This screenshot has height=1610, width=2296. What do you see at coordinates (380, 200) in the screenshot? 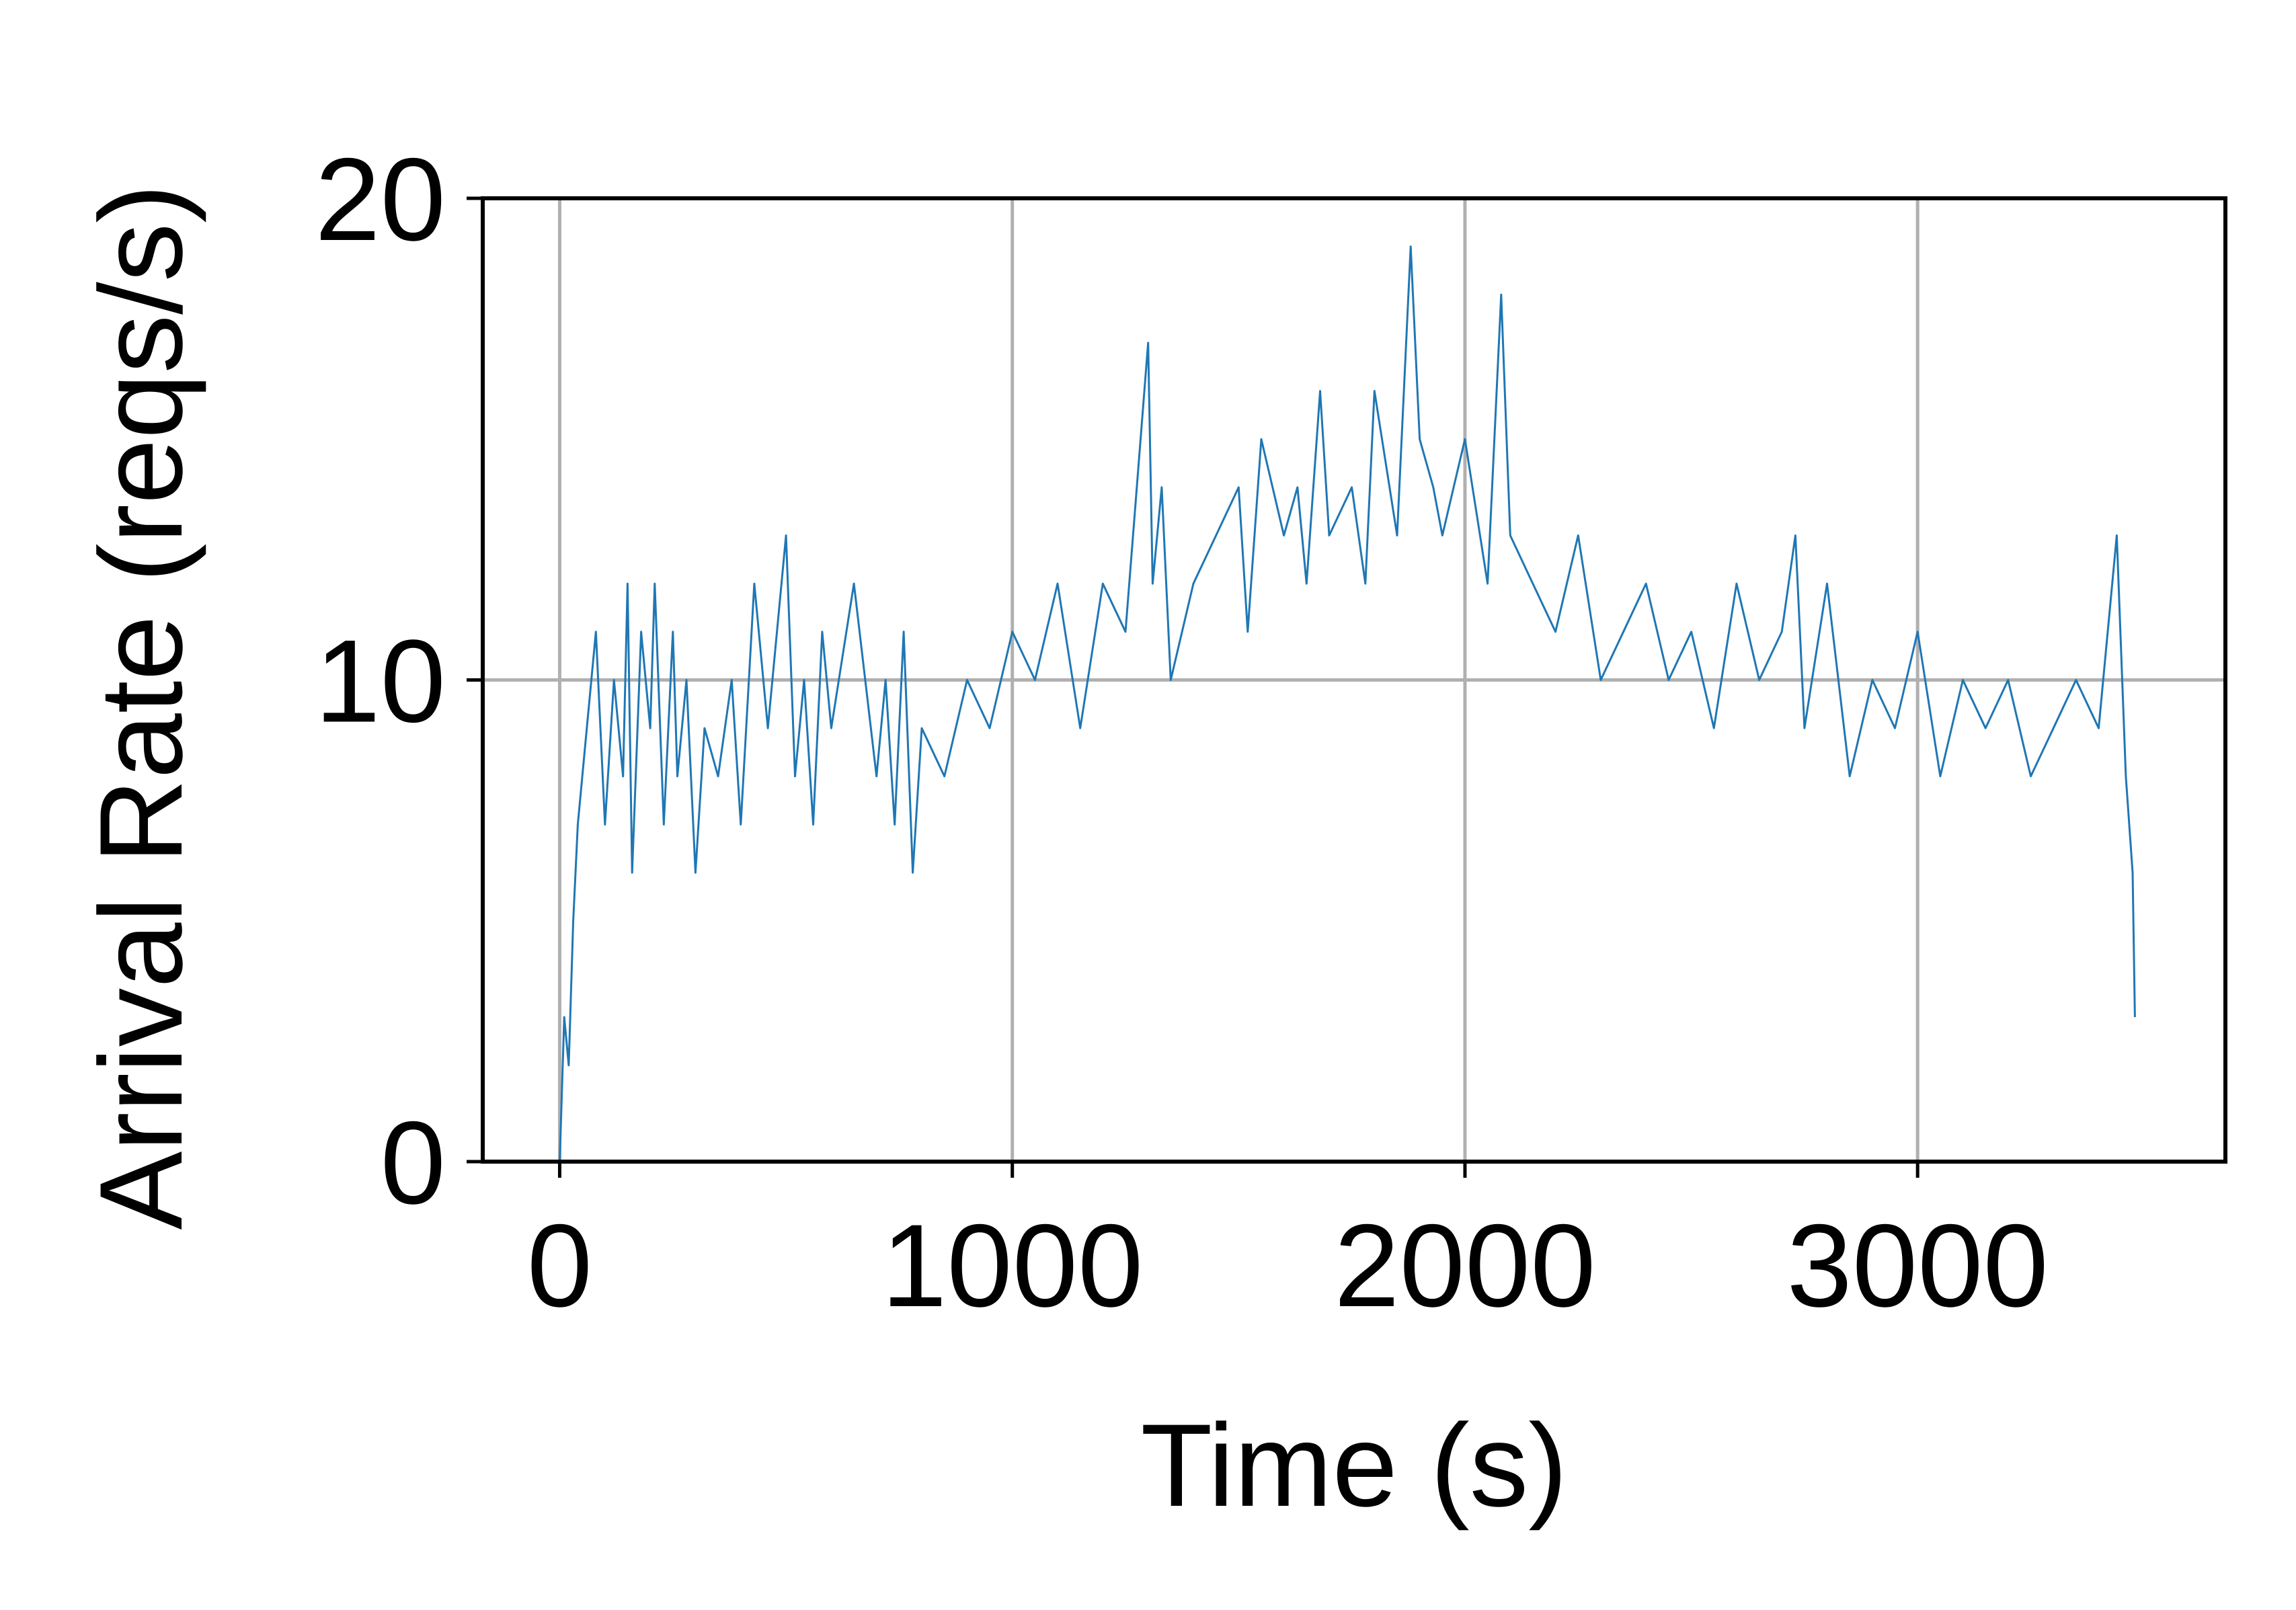
I see `y-tick-label: 20` at bounding box center [380, 200].